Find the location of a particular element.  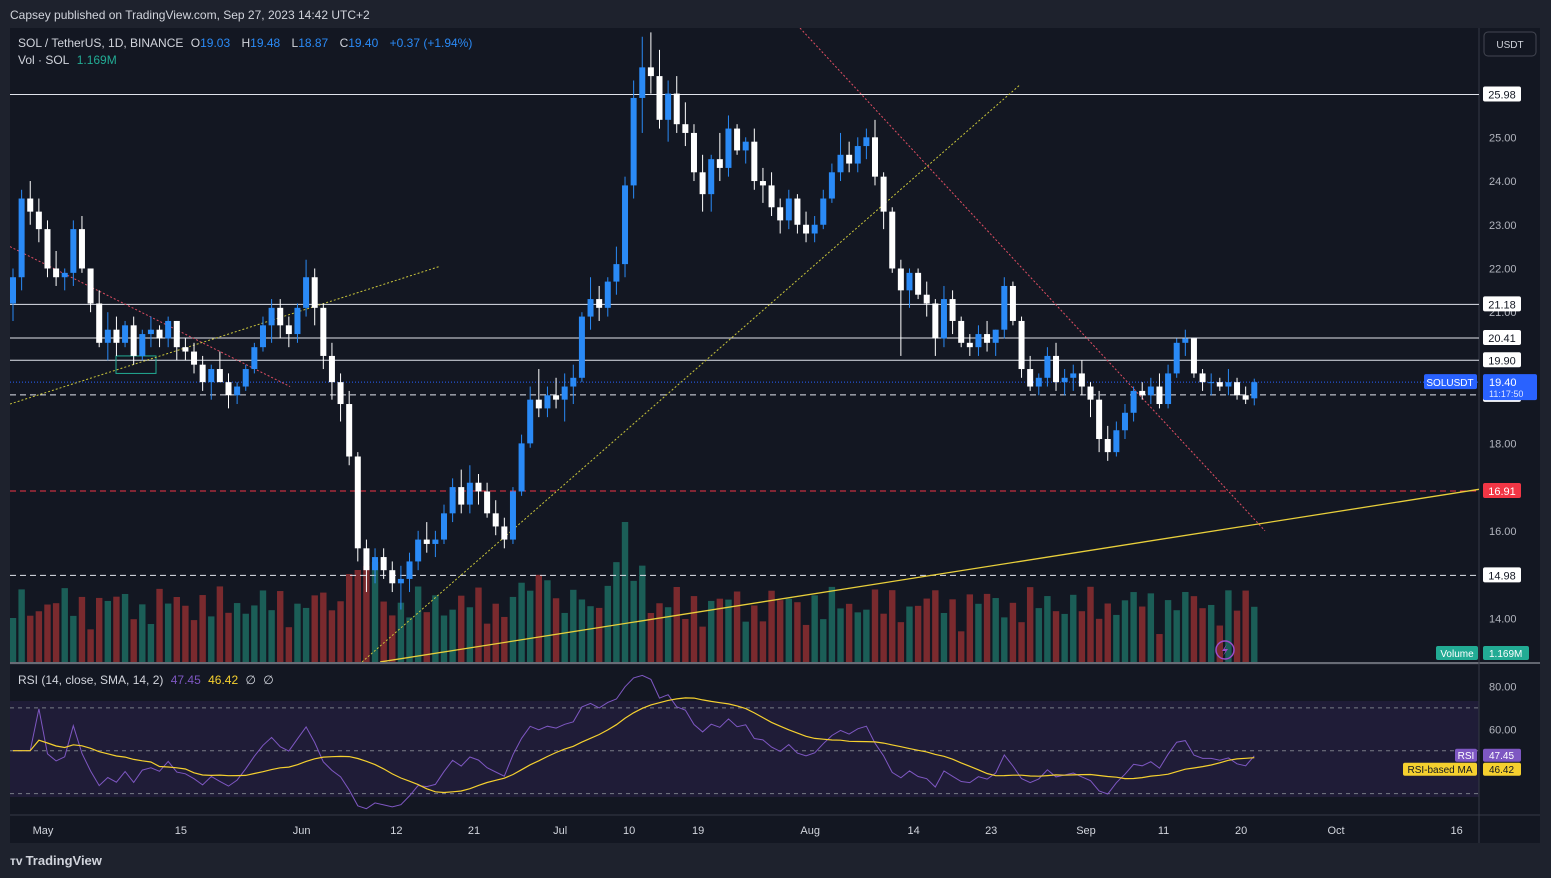

volume-value-tag is located at coordinates (1506, 653).